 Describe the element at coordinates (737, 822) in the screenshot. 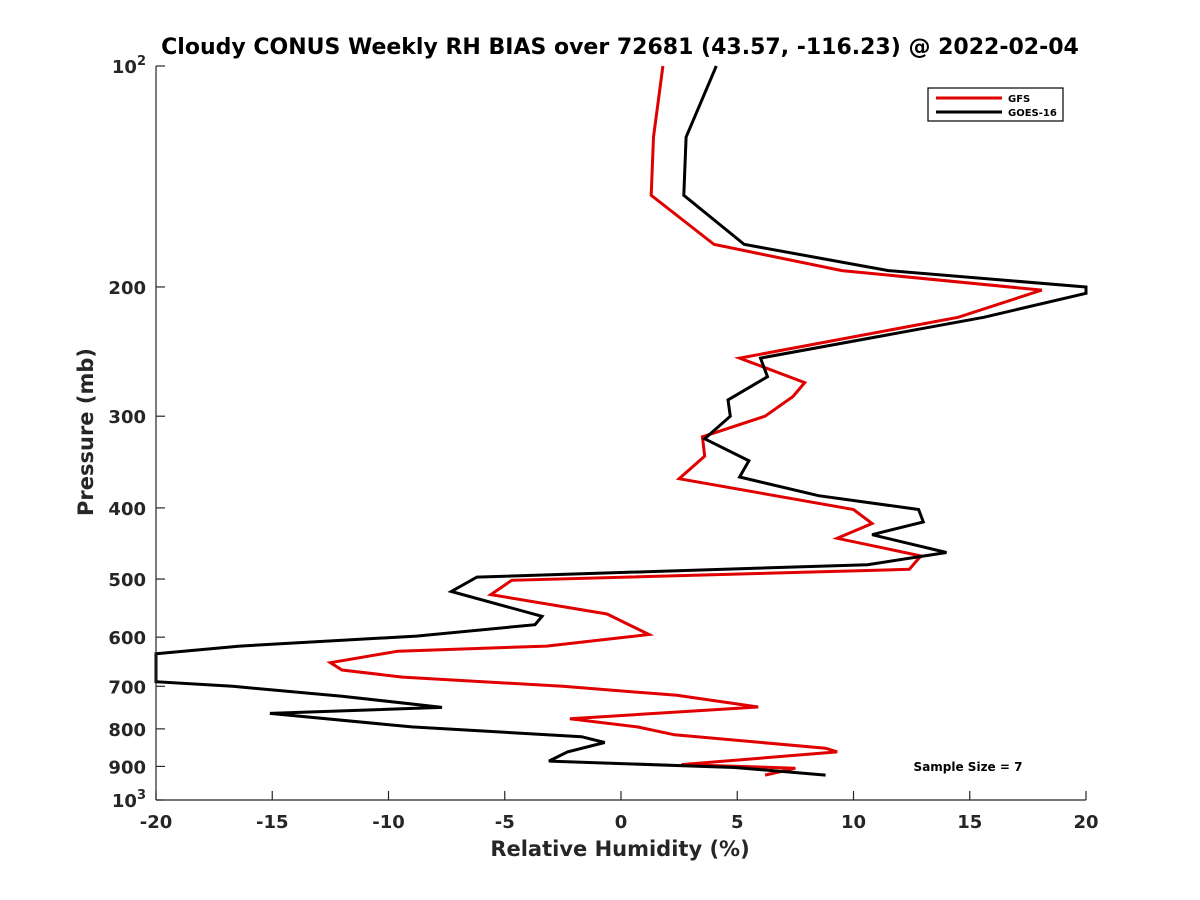

I see `x-tick-label: 5` at that location.